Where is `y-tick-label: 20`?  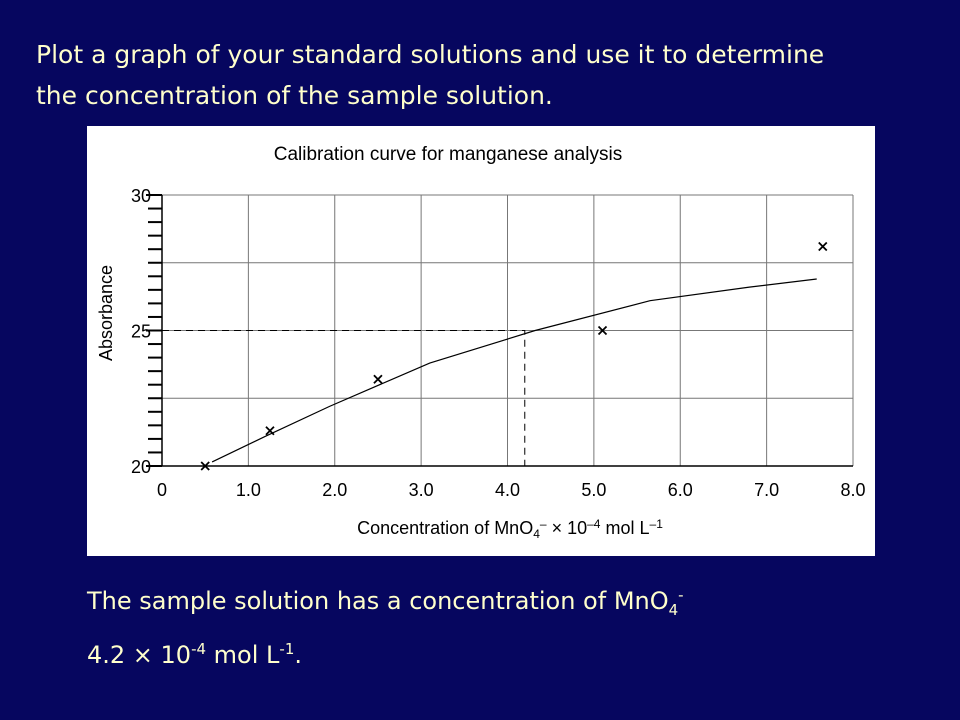 y-tick-label: 20 is located at coordinates (141, 467).